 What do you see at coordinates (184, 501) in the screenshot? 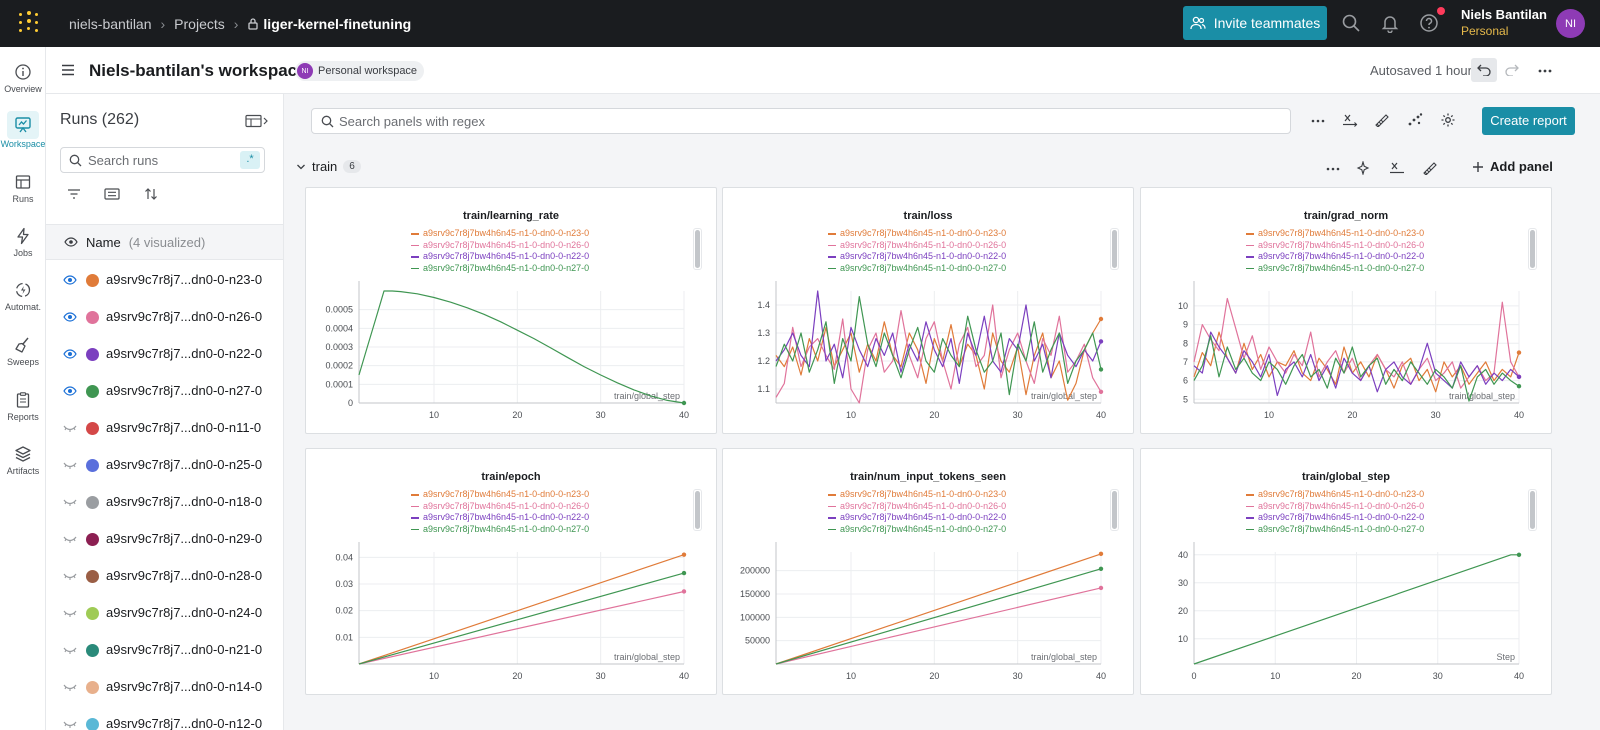
I see `run-name: a9srv9c7r8j7...dn0-0-n18-0` at bounding box center [184, 501].